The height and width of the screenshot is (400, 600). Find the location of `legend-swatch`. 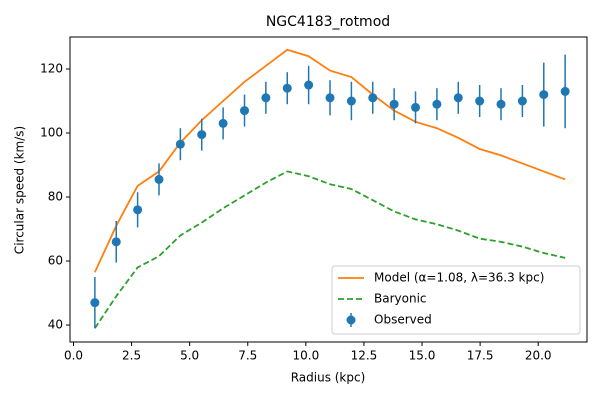

legend-swatch is located at coordinates (351, 320).